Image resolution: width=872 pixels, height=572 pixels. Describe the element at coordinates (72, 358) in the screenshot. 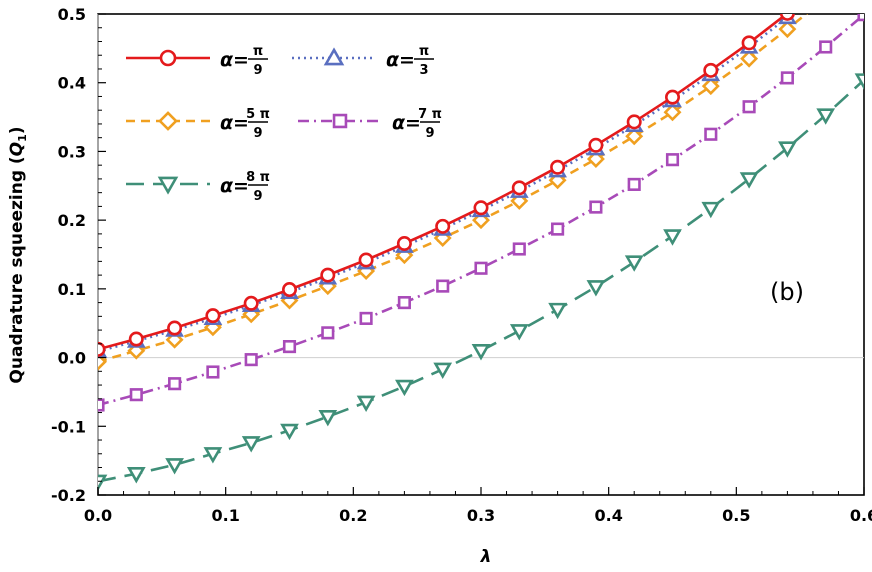

I see `y-tick-label: 0.0` at that location.